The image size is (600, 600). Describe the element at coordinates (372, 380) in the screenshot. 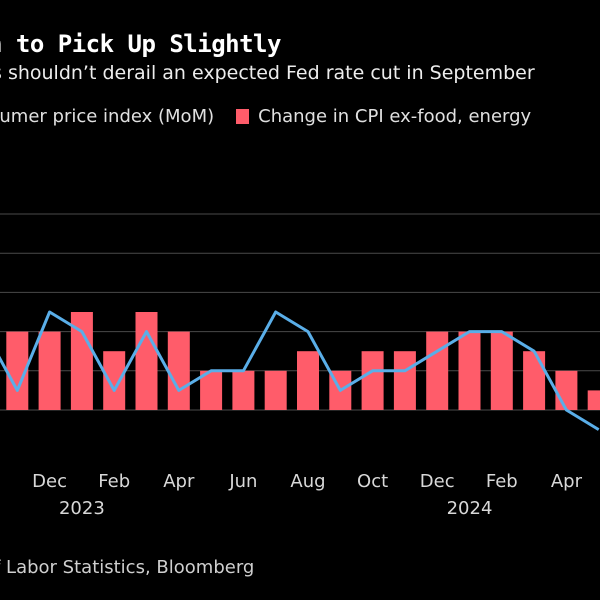

I see `bar-core-nov-2023` at that location.